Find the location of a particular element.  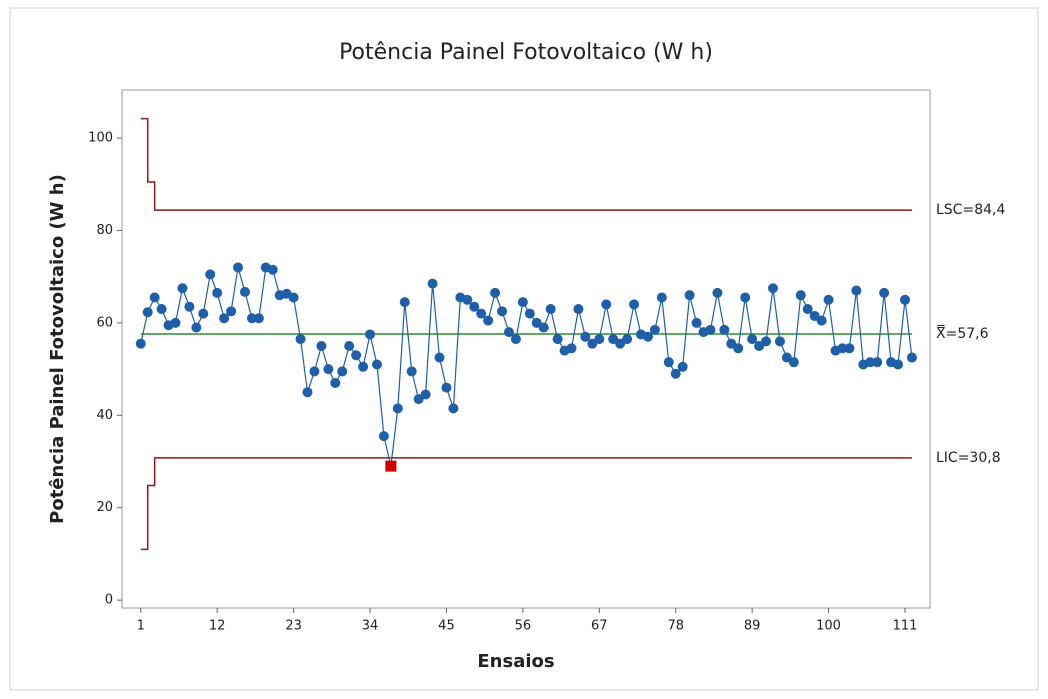

y-tick-label: 60 is located at coordinates (104, 322).